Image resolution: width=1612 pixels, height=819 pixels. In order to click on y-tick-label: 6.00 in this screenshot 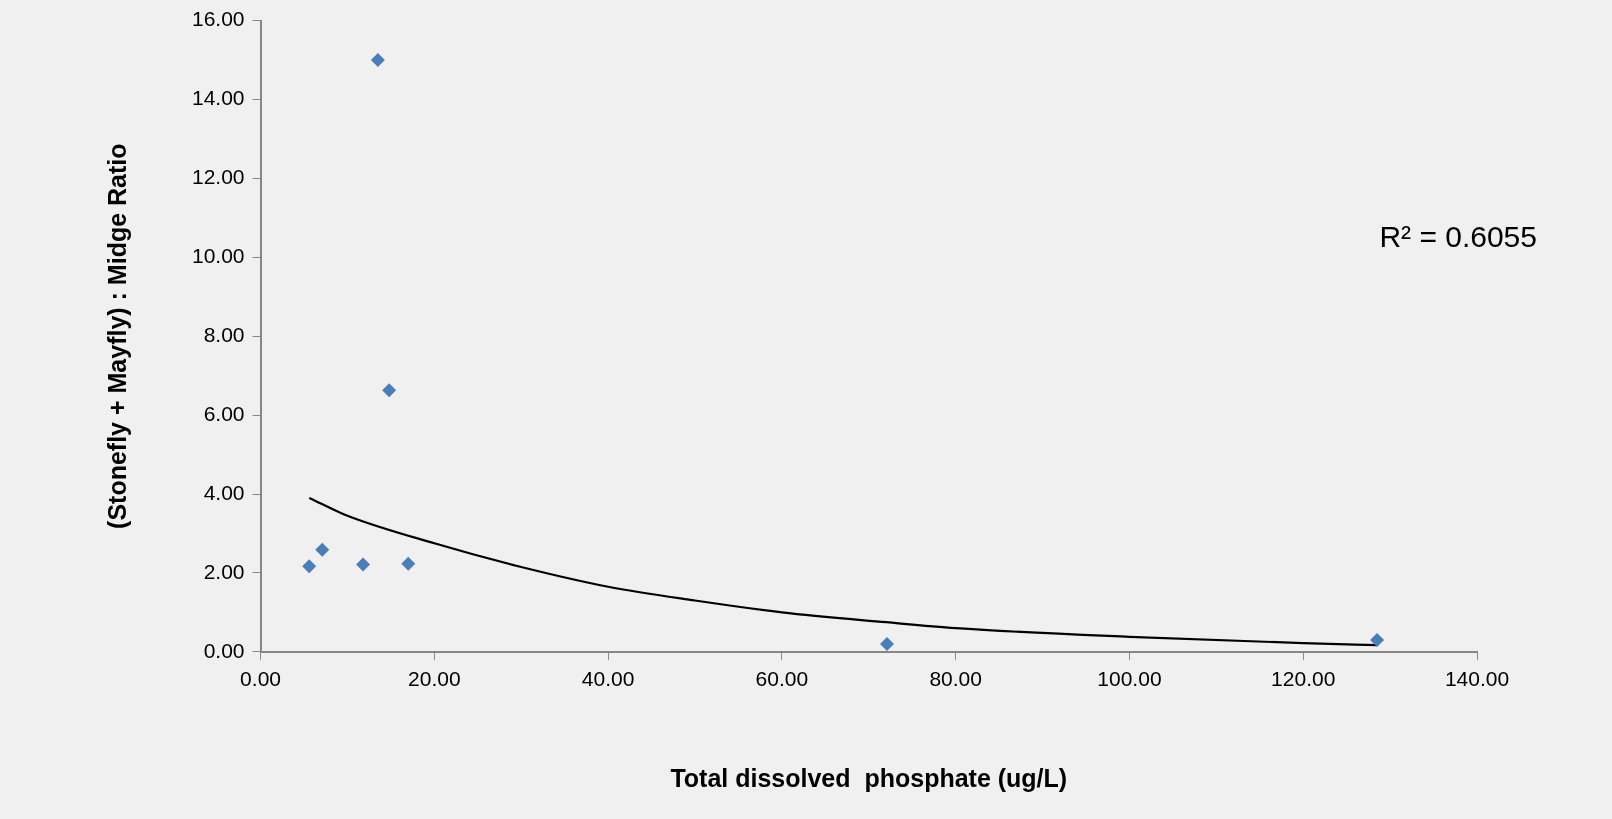, I will do `click(224, 413)`.